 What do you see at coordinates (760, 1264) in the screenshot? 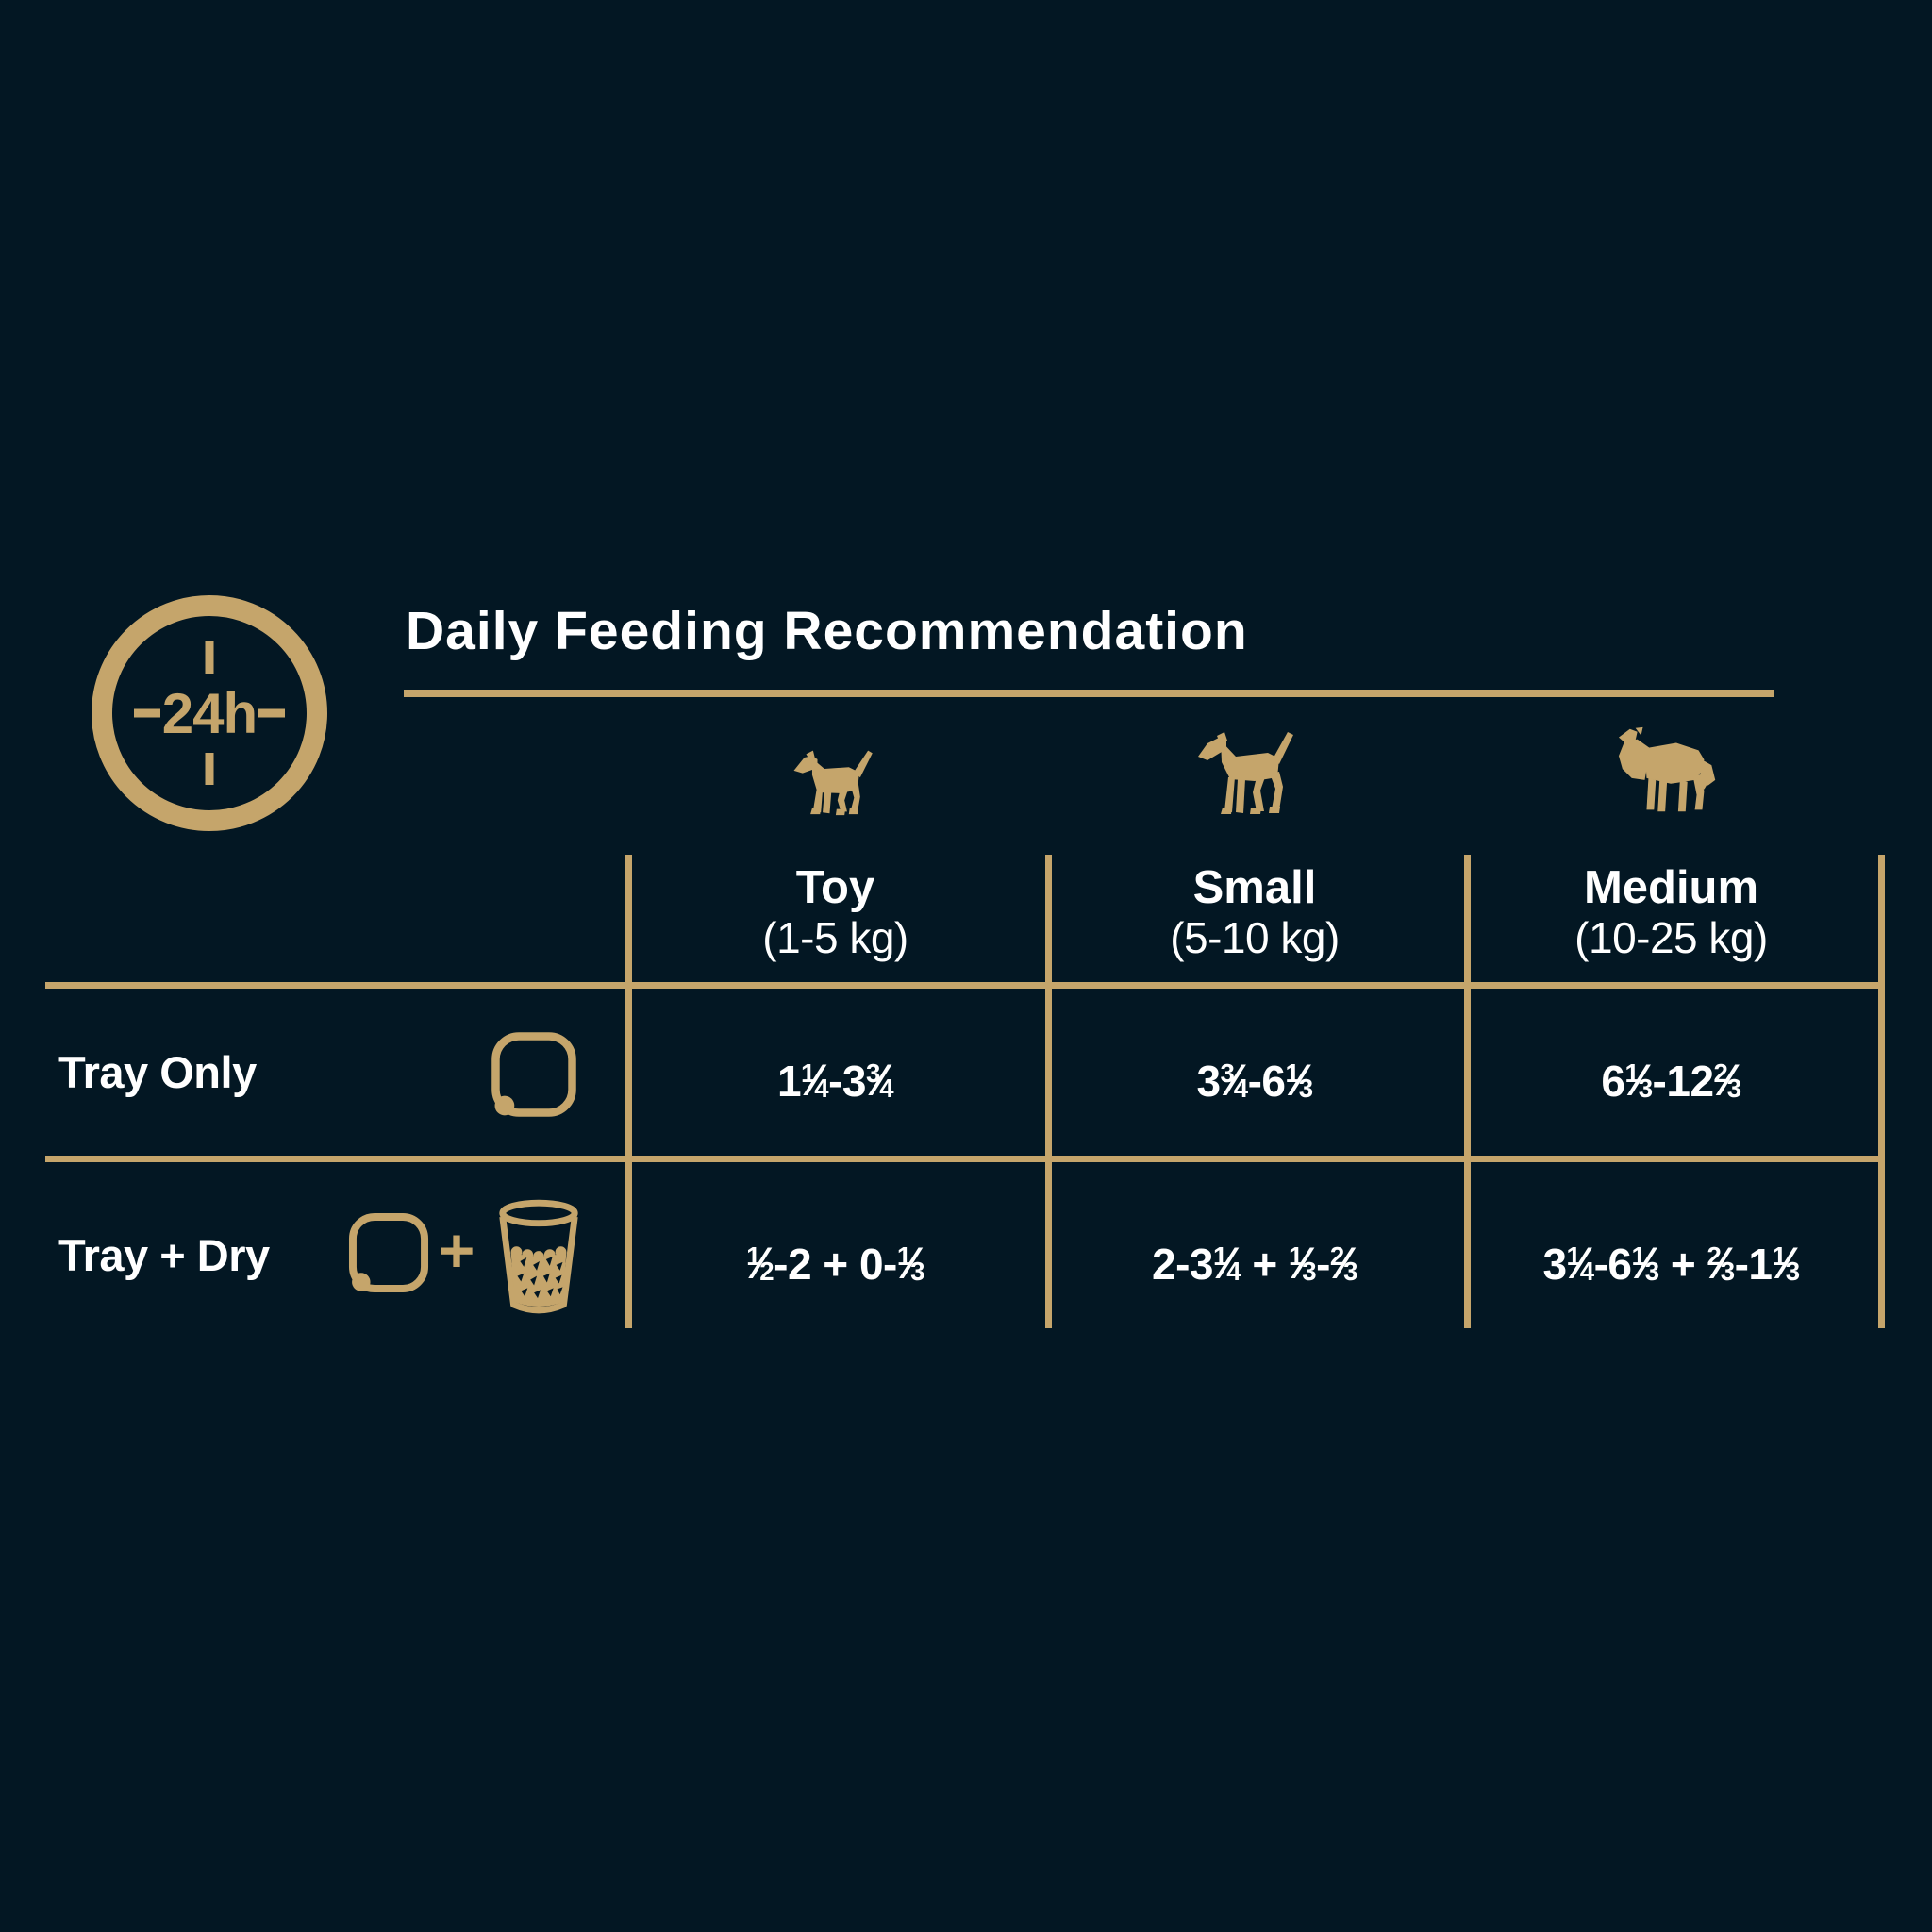
I see `fraction: 1⁄2` at bounding box center [760, 1264].